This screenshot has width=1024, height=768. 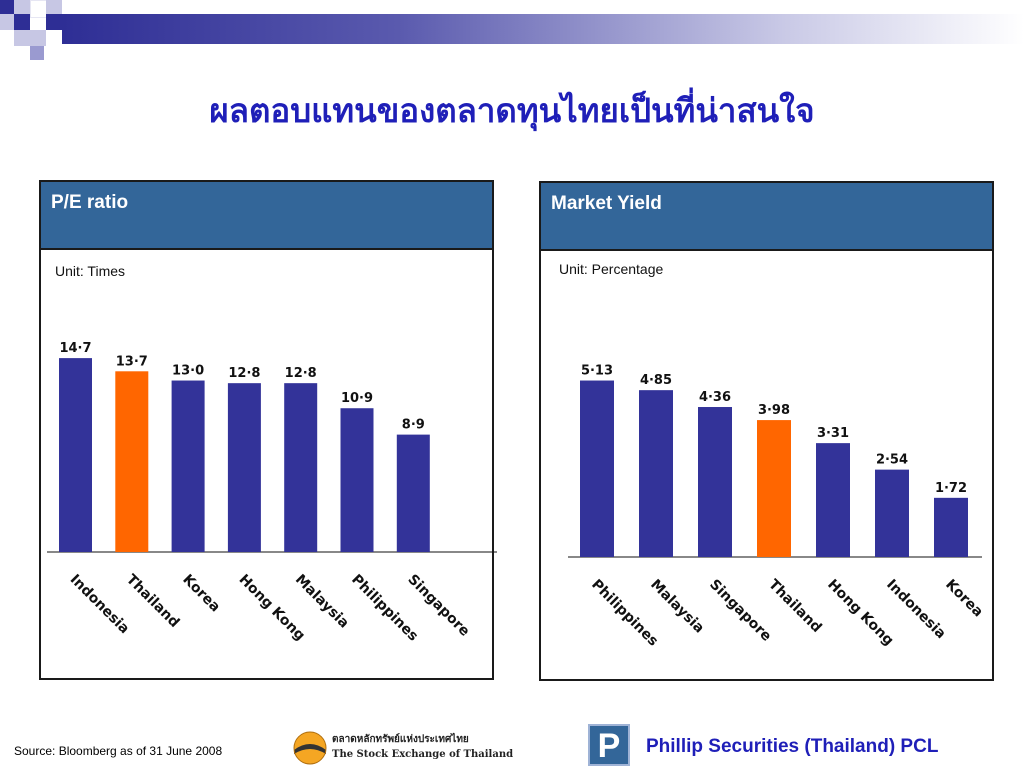 What do you see at coordinates (75, 348) in the screenshot?
I see `pe-data-label: 14·7` at bounding box center [75, 348].